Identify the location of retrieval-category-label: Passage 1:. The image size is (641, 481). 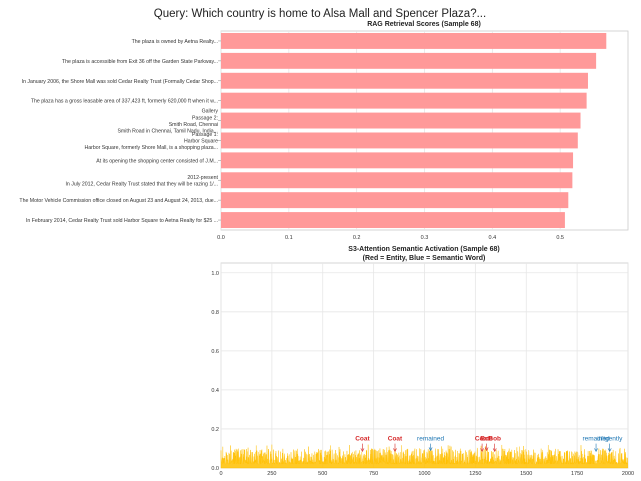
(205, 135).